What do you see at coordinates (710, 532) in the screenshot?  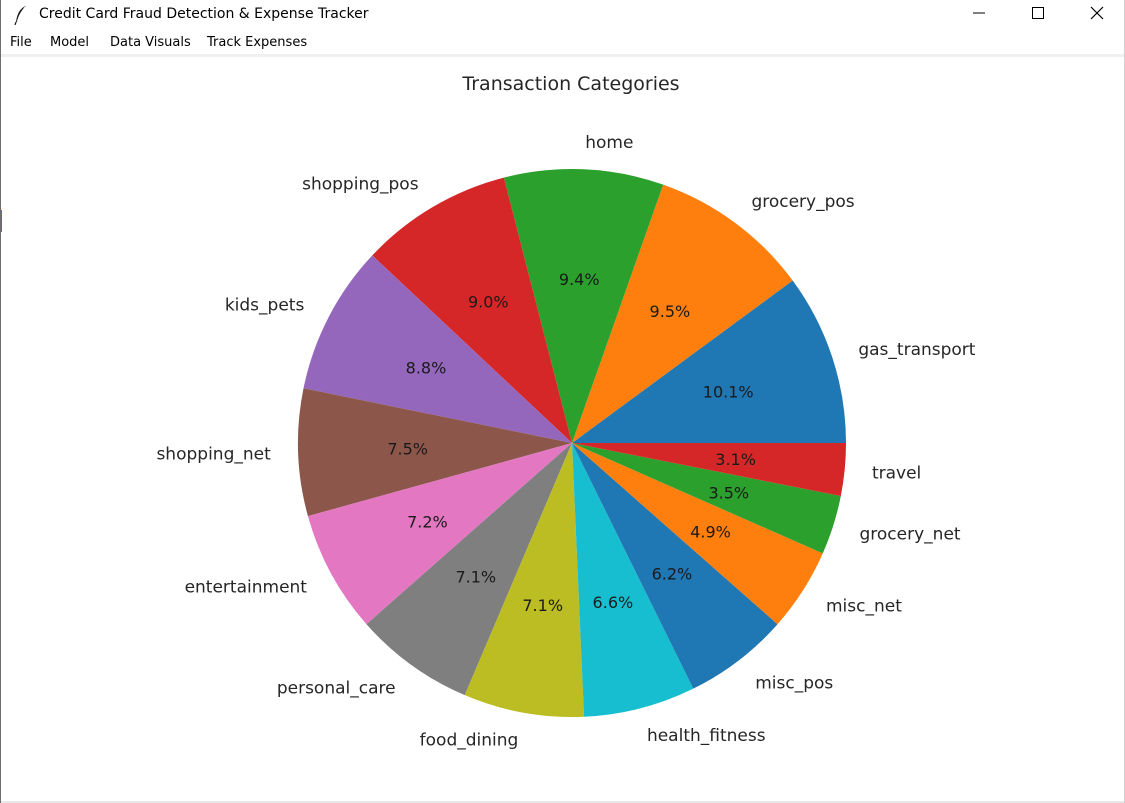 I see `pct-label-misc-net: 4.9%` at bounding box center [710, 532].